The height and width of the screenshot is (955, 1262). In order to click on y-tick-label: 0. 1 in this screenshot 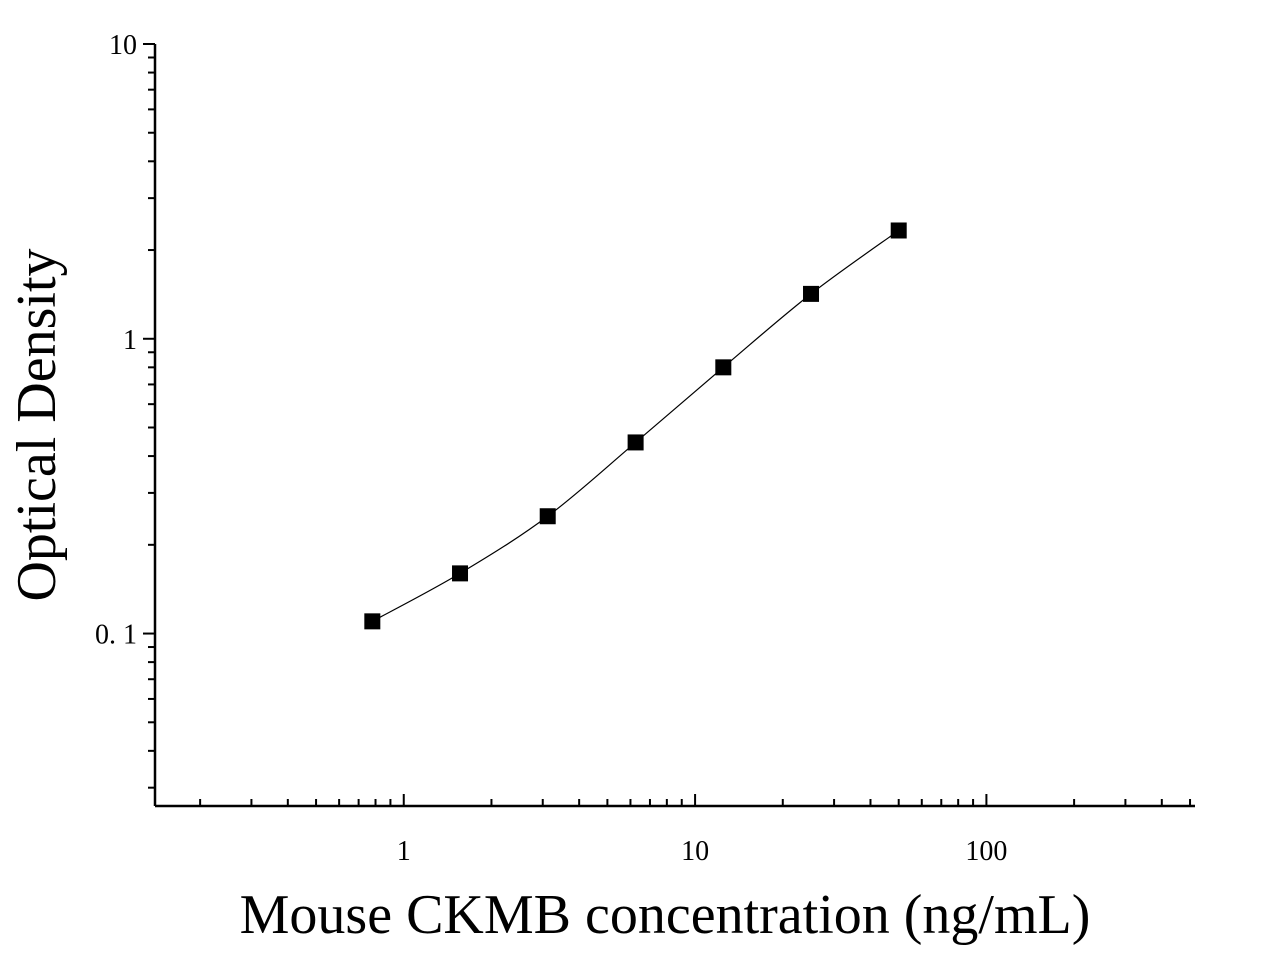, I will do `click(116, 635)`.